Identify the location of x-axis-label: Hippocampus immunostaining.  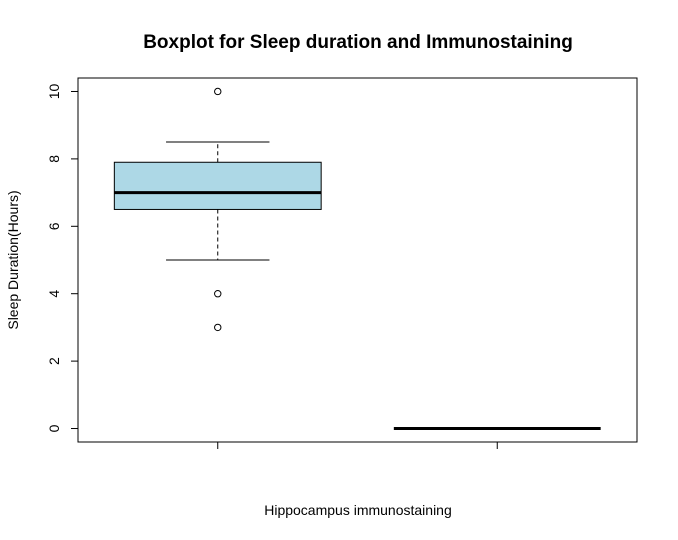
(358, 510).